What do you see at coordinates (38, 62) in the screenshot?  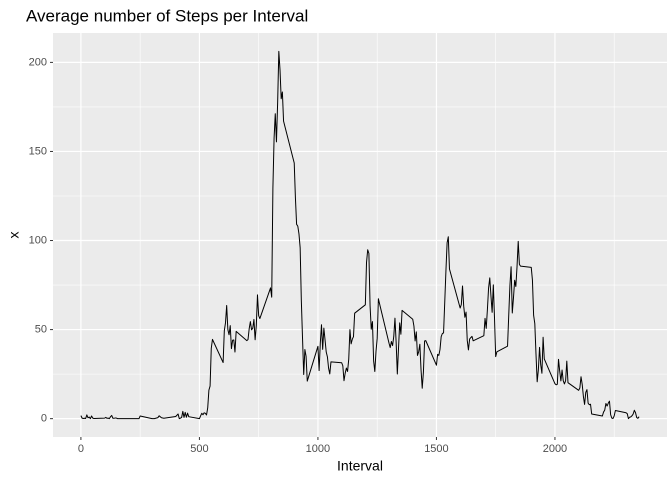 I see `y-tick-label: 200` at bounding box center [38, 62].